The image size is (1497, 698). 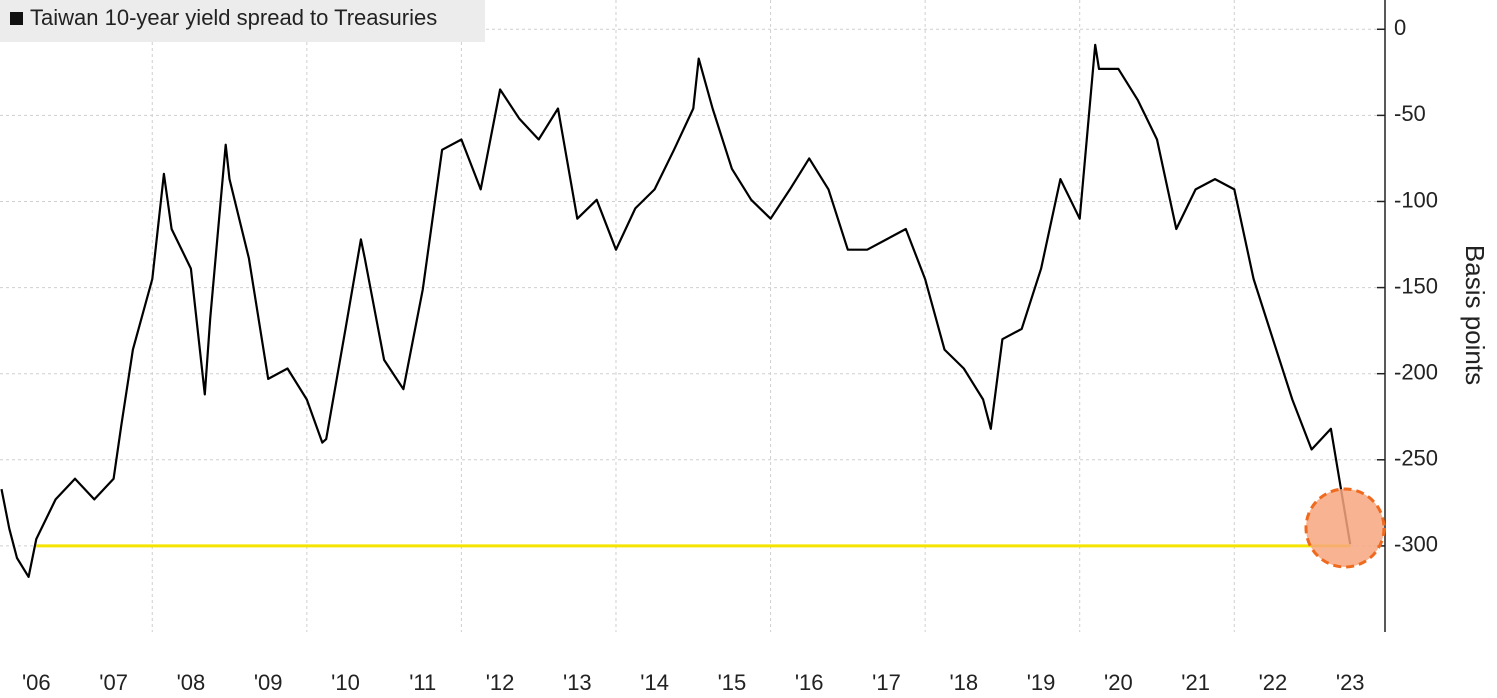 What do you see at coordinates (36, 682) in the screenshot?
I see `x-tick-label: '06` at bounding box center [36, 682].